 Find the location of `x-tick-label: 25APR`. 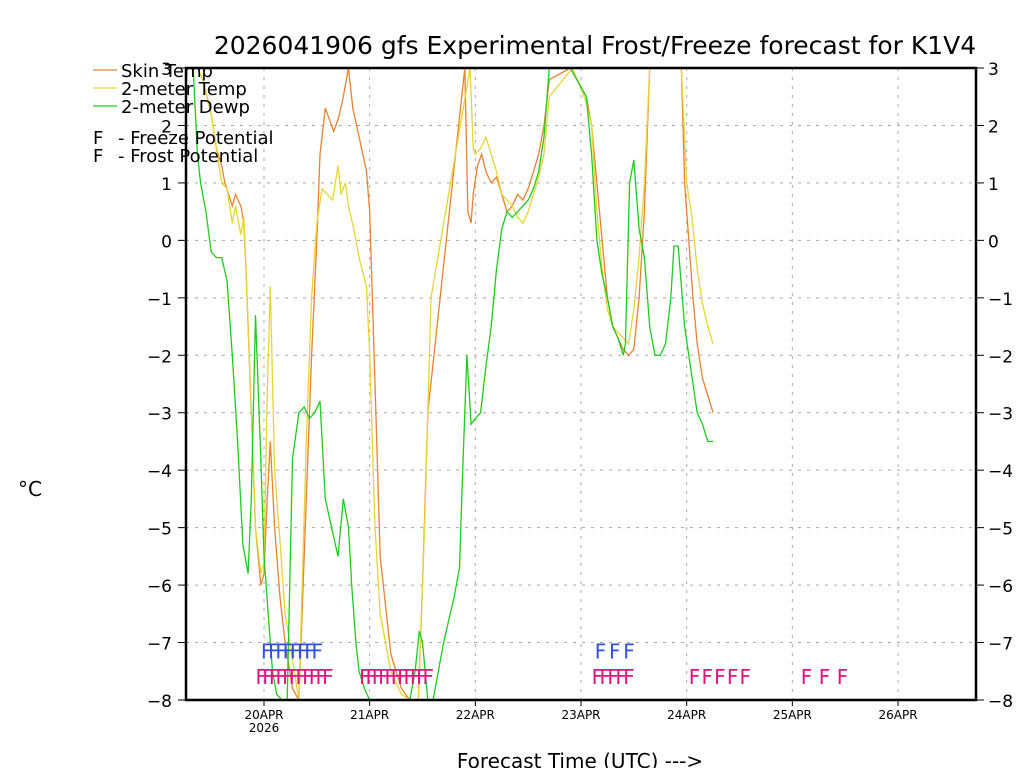

x-tick-label: 25APR is located at coordinates (792, 715).